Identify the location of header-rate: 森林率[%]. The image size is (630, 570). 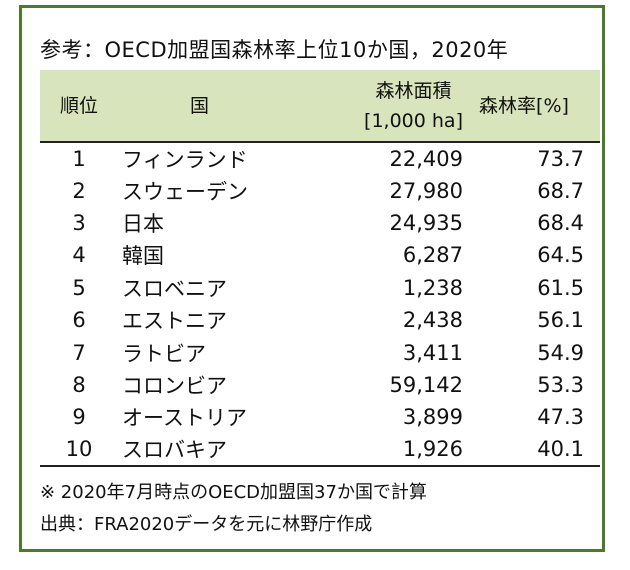
(531, 106).